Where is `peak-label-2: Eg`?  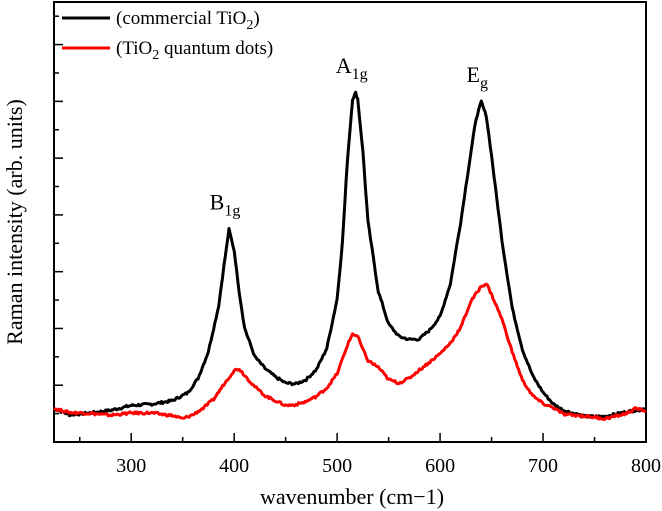 peak-label-2: Eg is located at coordinates (477, 77).